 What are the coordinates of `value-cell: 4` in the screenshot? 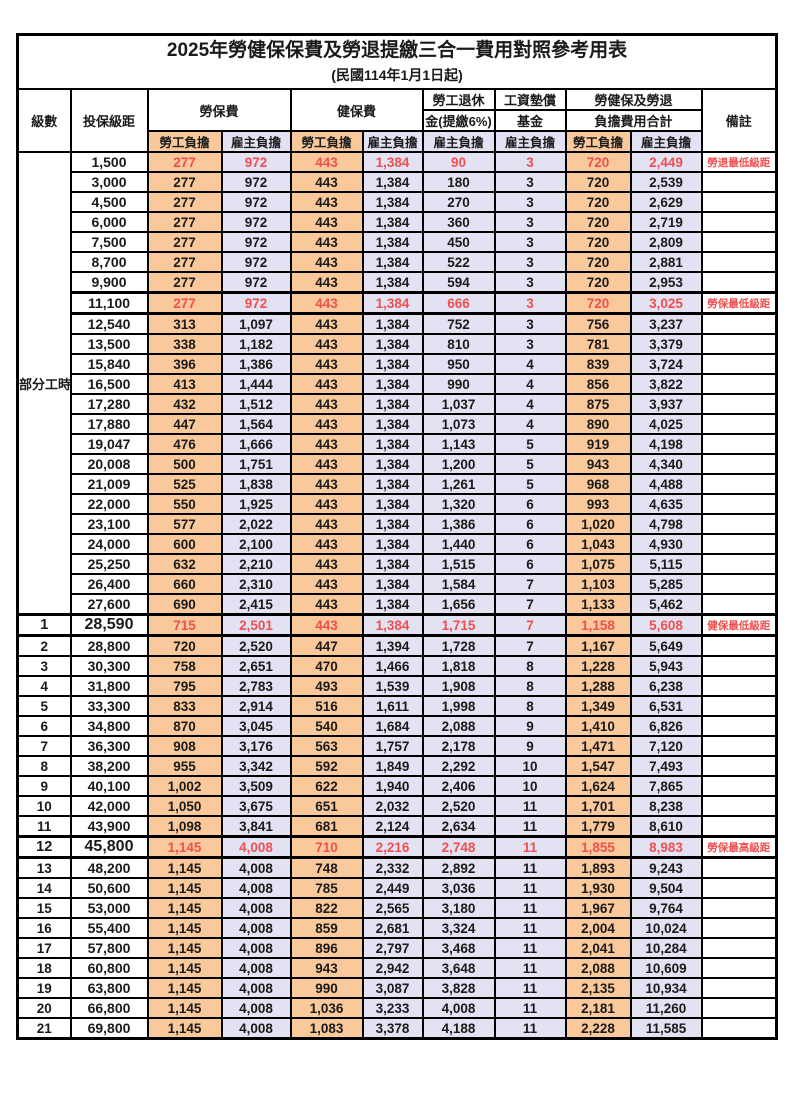 It's located at (530, 364).